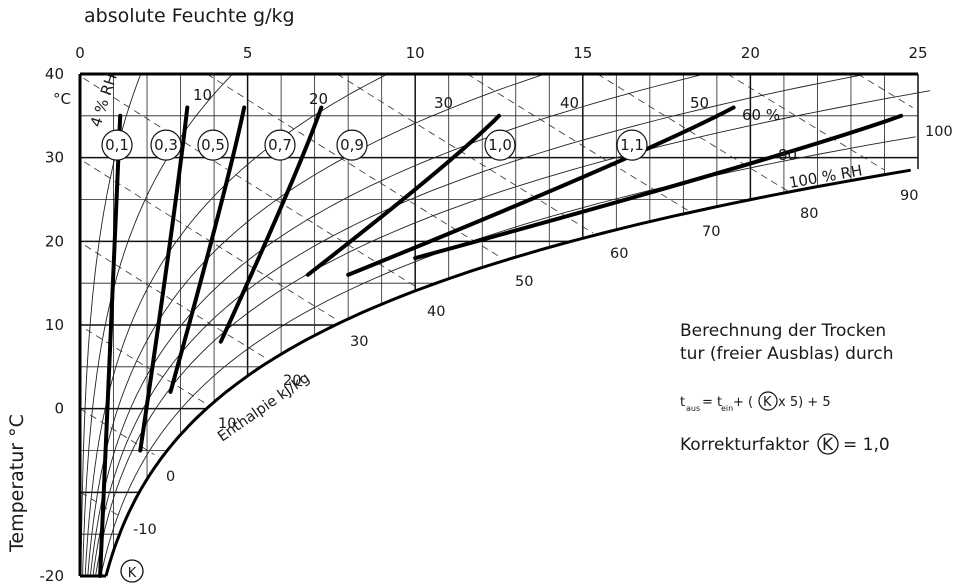 This screenshot has width=956, height=587. I want to click on rh-label: 100 % RH, so click(826, 176).